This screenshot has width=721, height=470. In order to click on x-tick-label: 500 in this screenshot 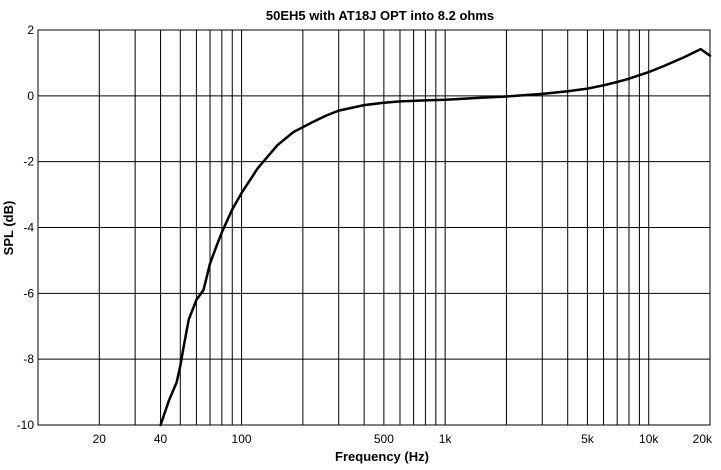, I will do `click(384, 439)`.